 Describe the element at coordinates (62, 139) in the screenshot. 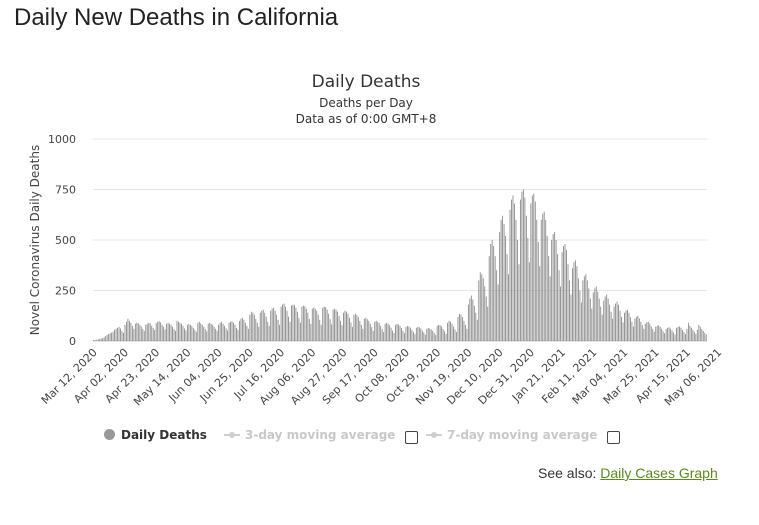

I see `y-tick-label: 1000` at that location.